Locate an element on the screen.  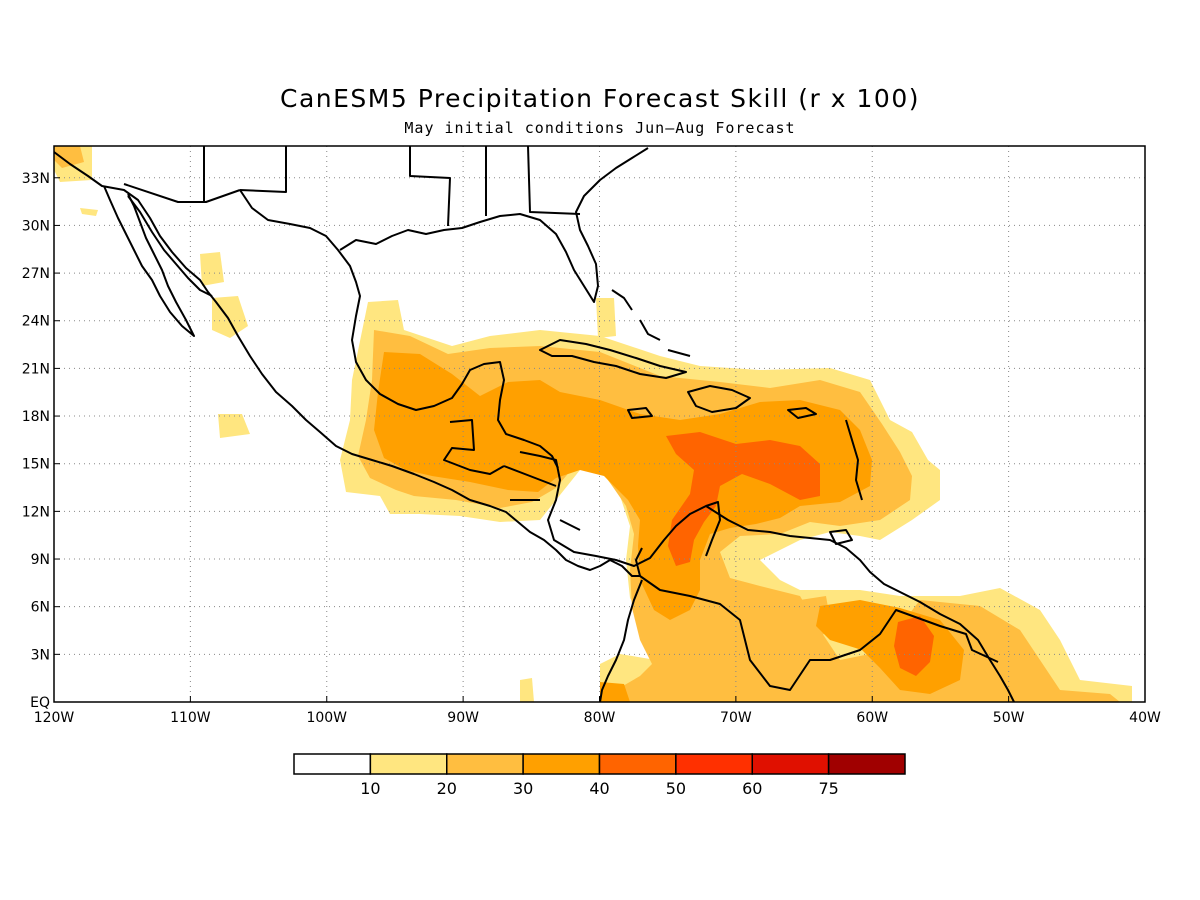
lon-tick-label: 50W is located at coordinates (1009, 718).